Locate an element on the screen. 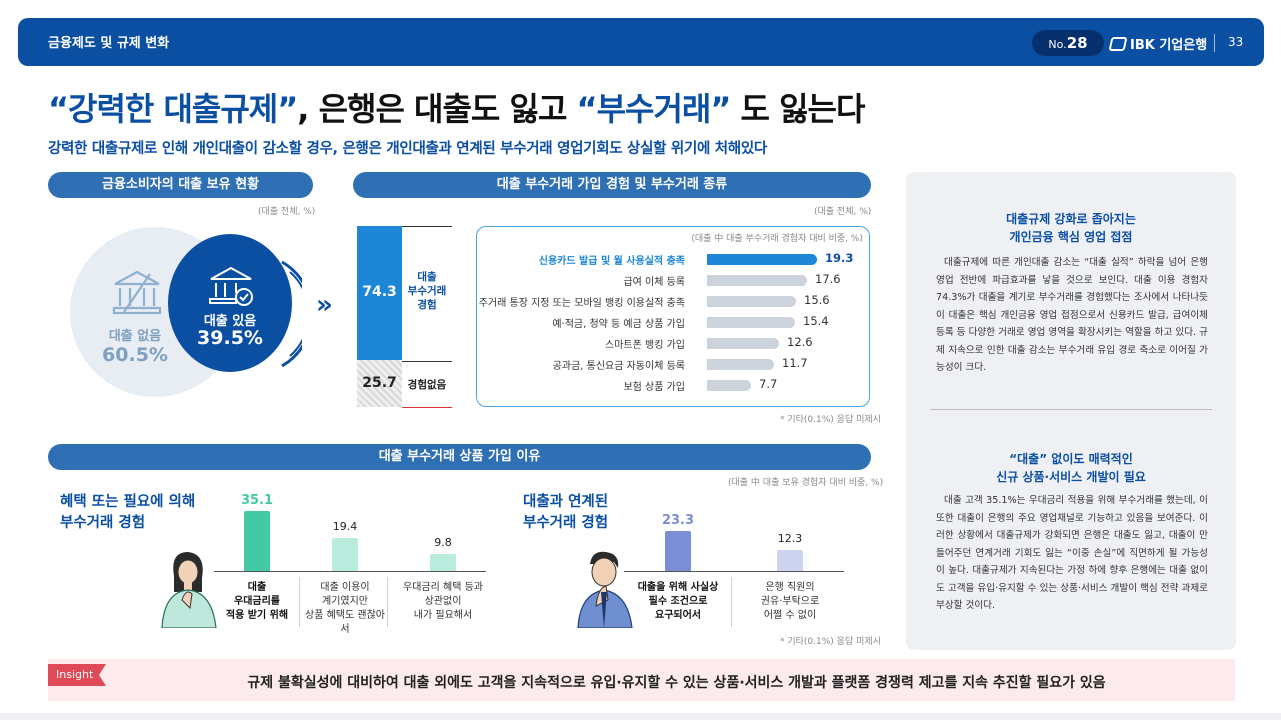 The height and width of the screenshot is (720, 1281). reason-label-line: 우대금리를 is located at coordinates (257, 601).